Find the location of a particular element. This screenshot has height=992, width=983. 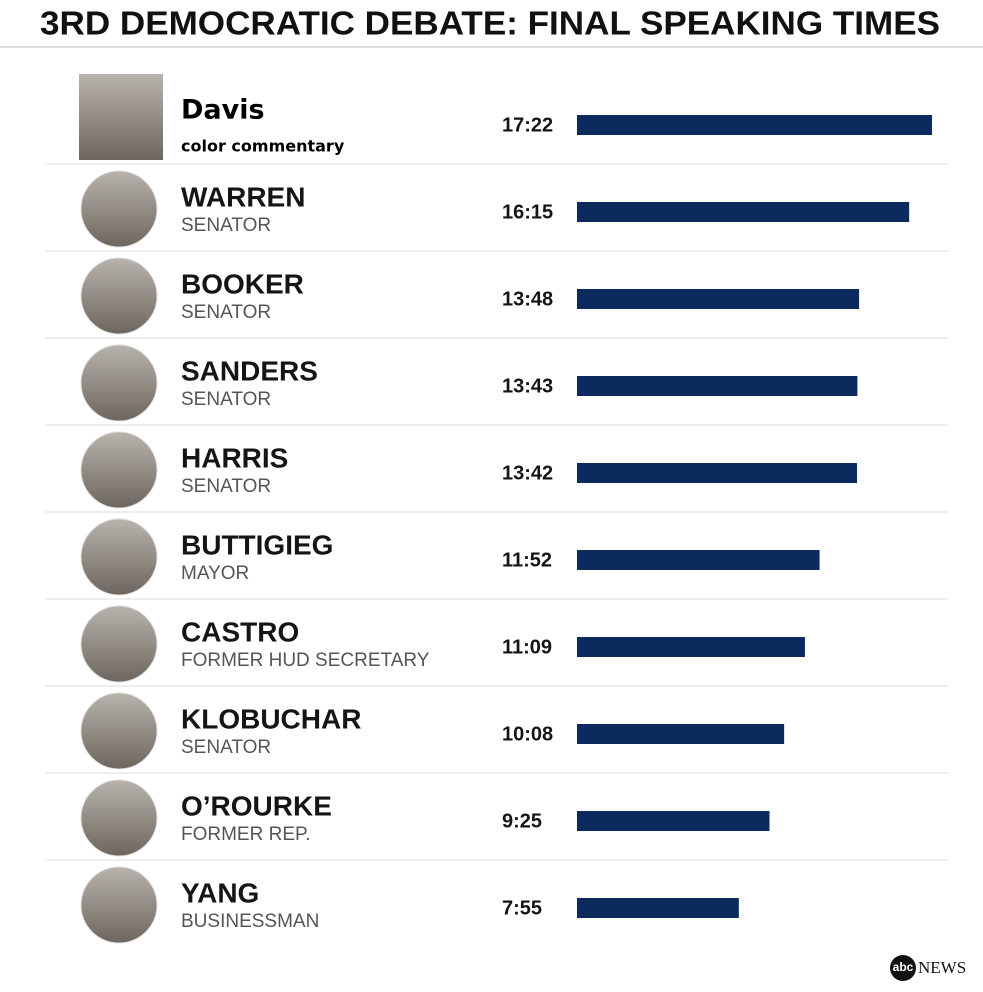

value-label: 13:43 is located at coordinates (527, 386).